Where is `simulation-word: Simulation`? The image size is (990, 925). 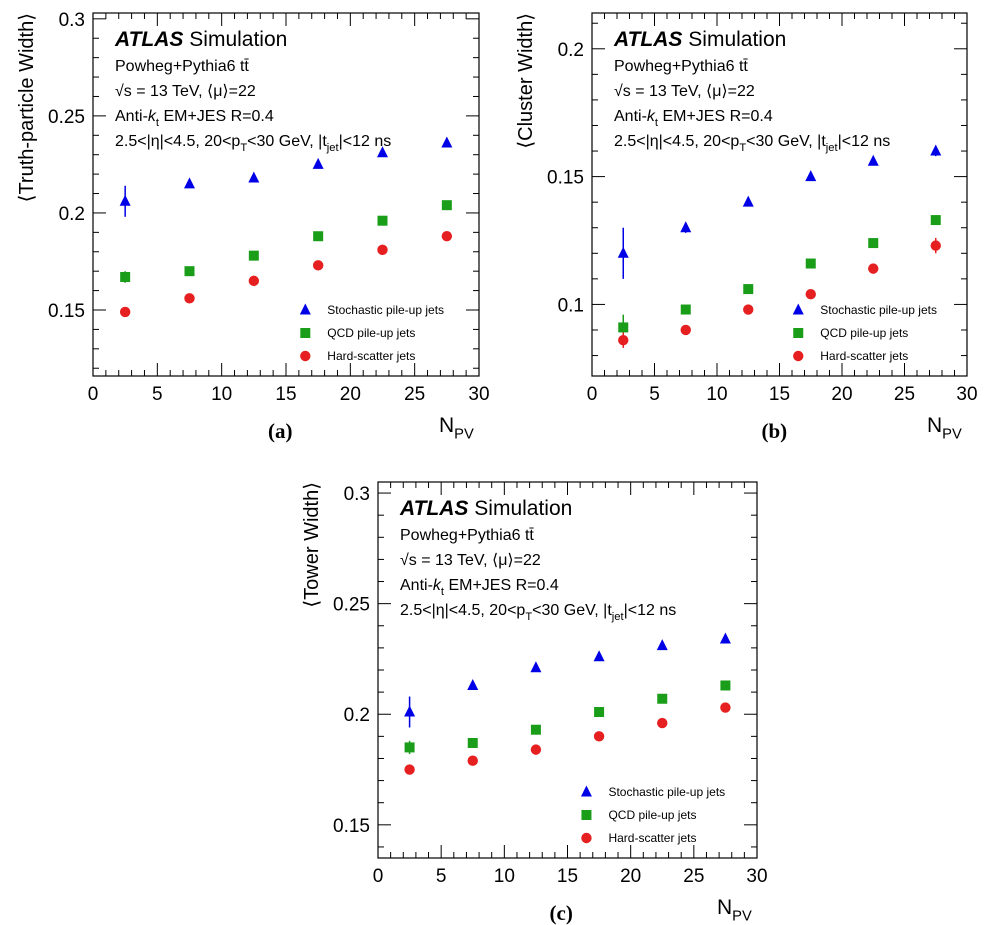
simulation-word: Simulation is located at coordinates (235, 39).